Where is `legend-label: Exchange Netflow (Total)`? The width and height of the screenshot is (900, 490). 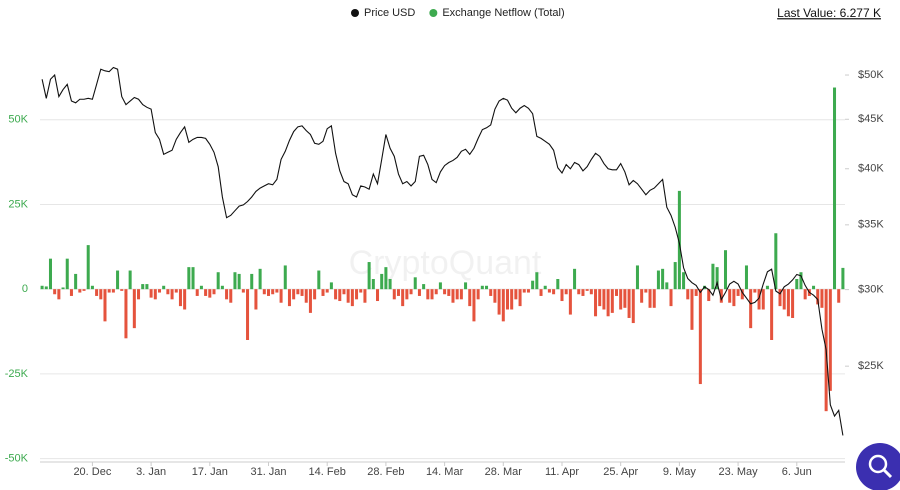
legend-label: Exchange Netflow (Total) is located at coordinates (503, 13).